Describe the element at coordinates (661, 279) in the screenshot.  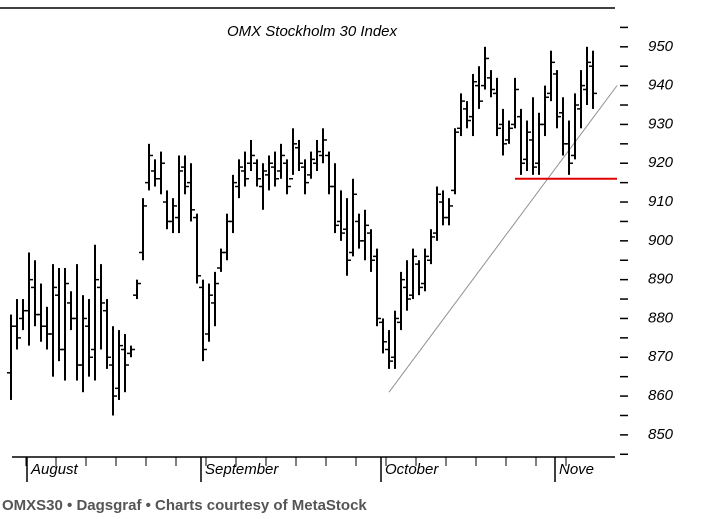
I see `y-tick-label: 890` at that location.